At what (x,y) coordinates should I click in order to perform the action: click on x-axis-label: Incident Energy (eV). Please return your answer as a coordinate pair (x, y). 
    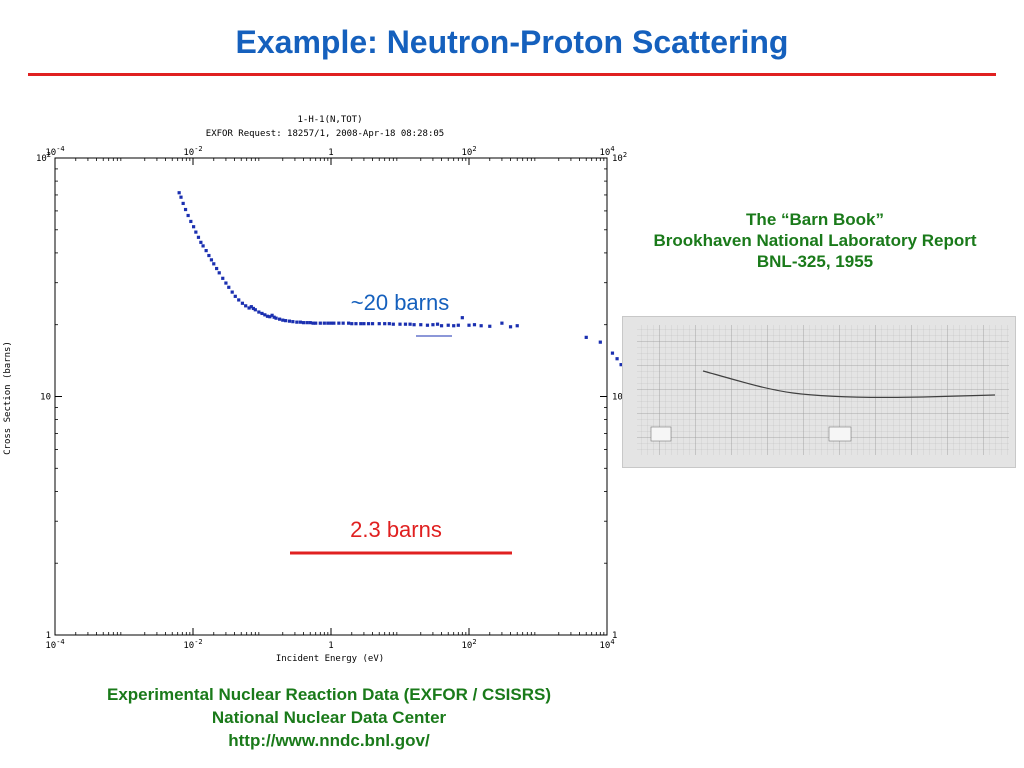
    Looking at the image, I should click on (330, 659).